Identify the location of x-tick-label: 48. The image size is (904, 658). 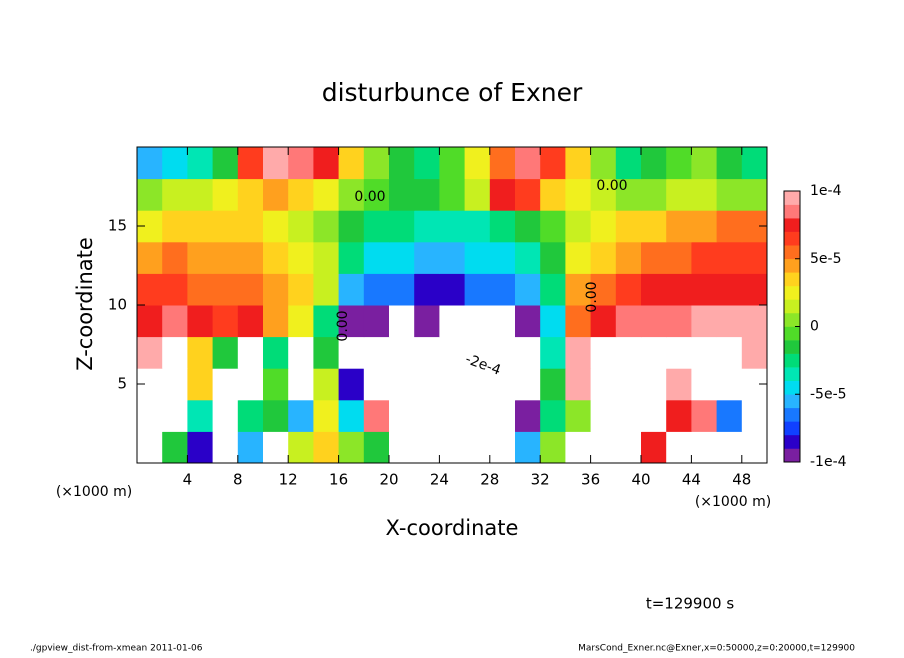
(741, 480).